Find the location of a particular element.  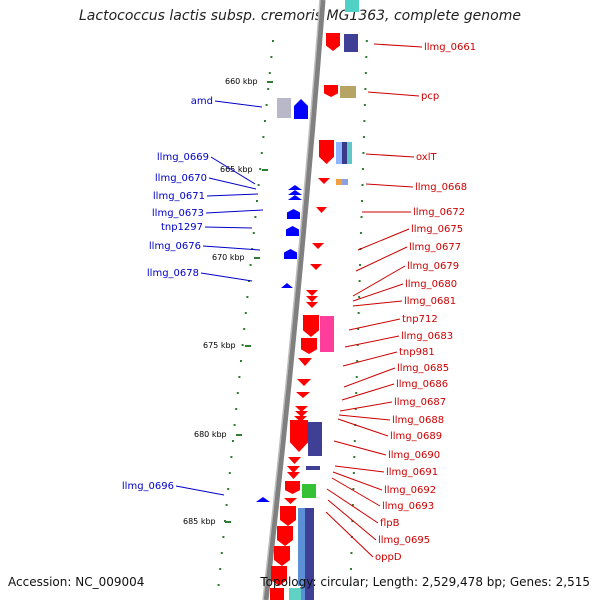

backbone-highlight is located at coordinates (291, 300).